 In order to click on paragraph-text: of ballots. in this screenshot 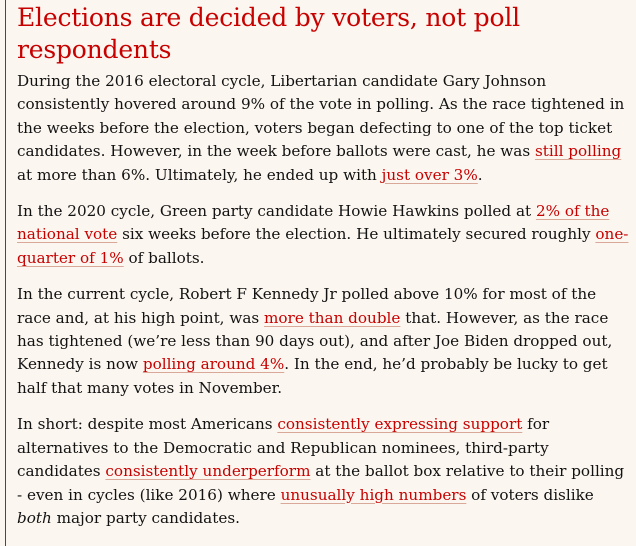, I will do `click(164, 257)`.